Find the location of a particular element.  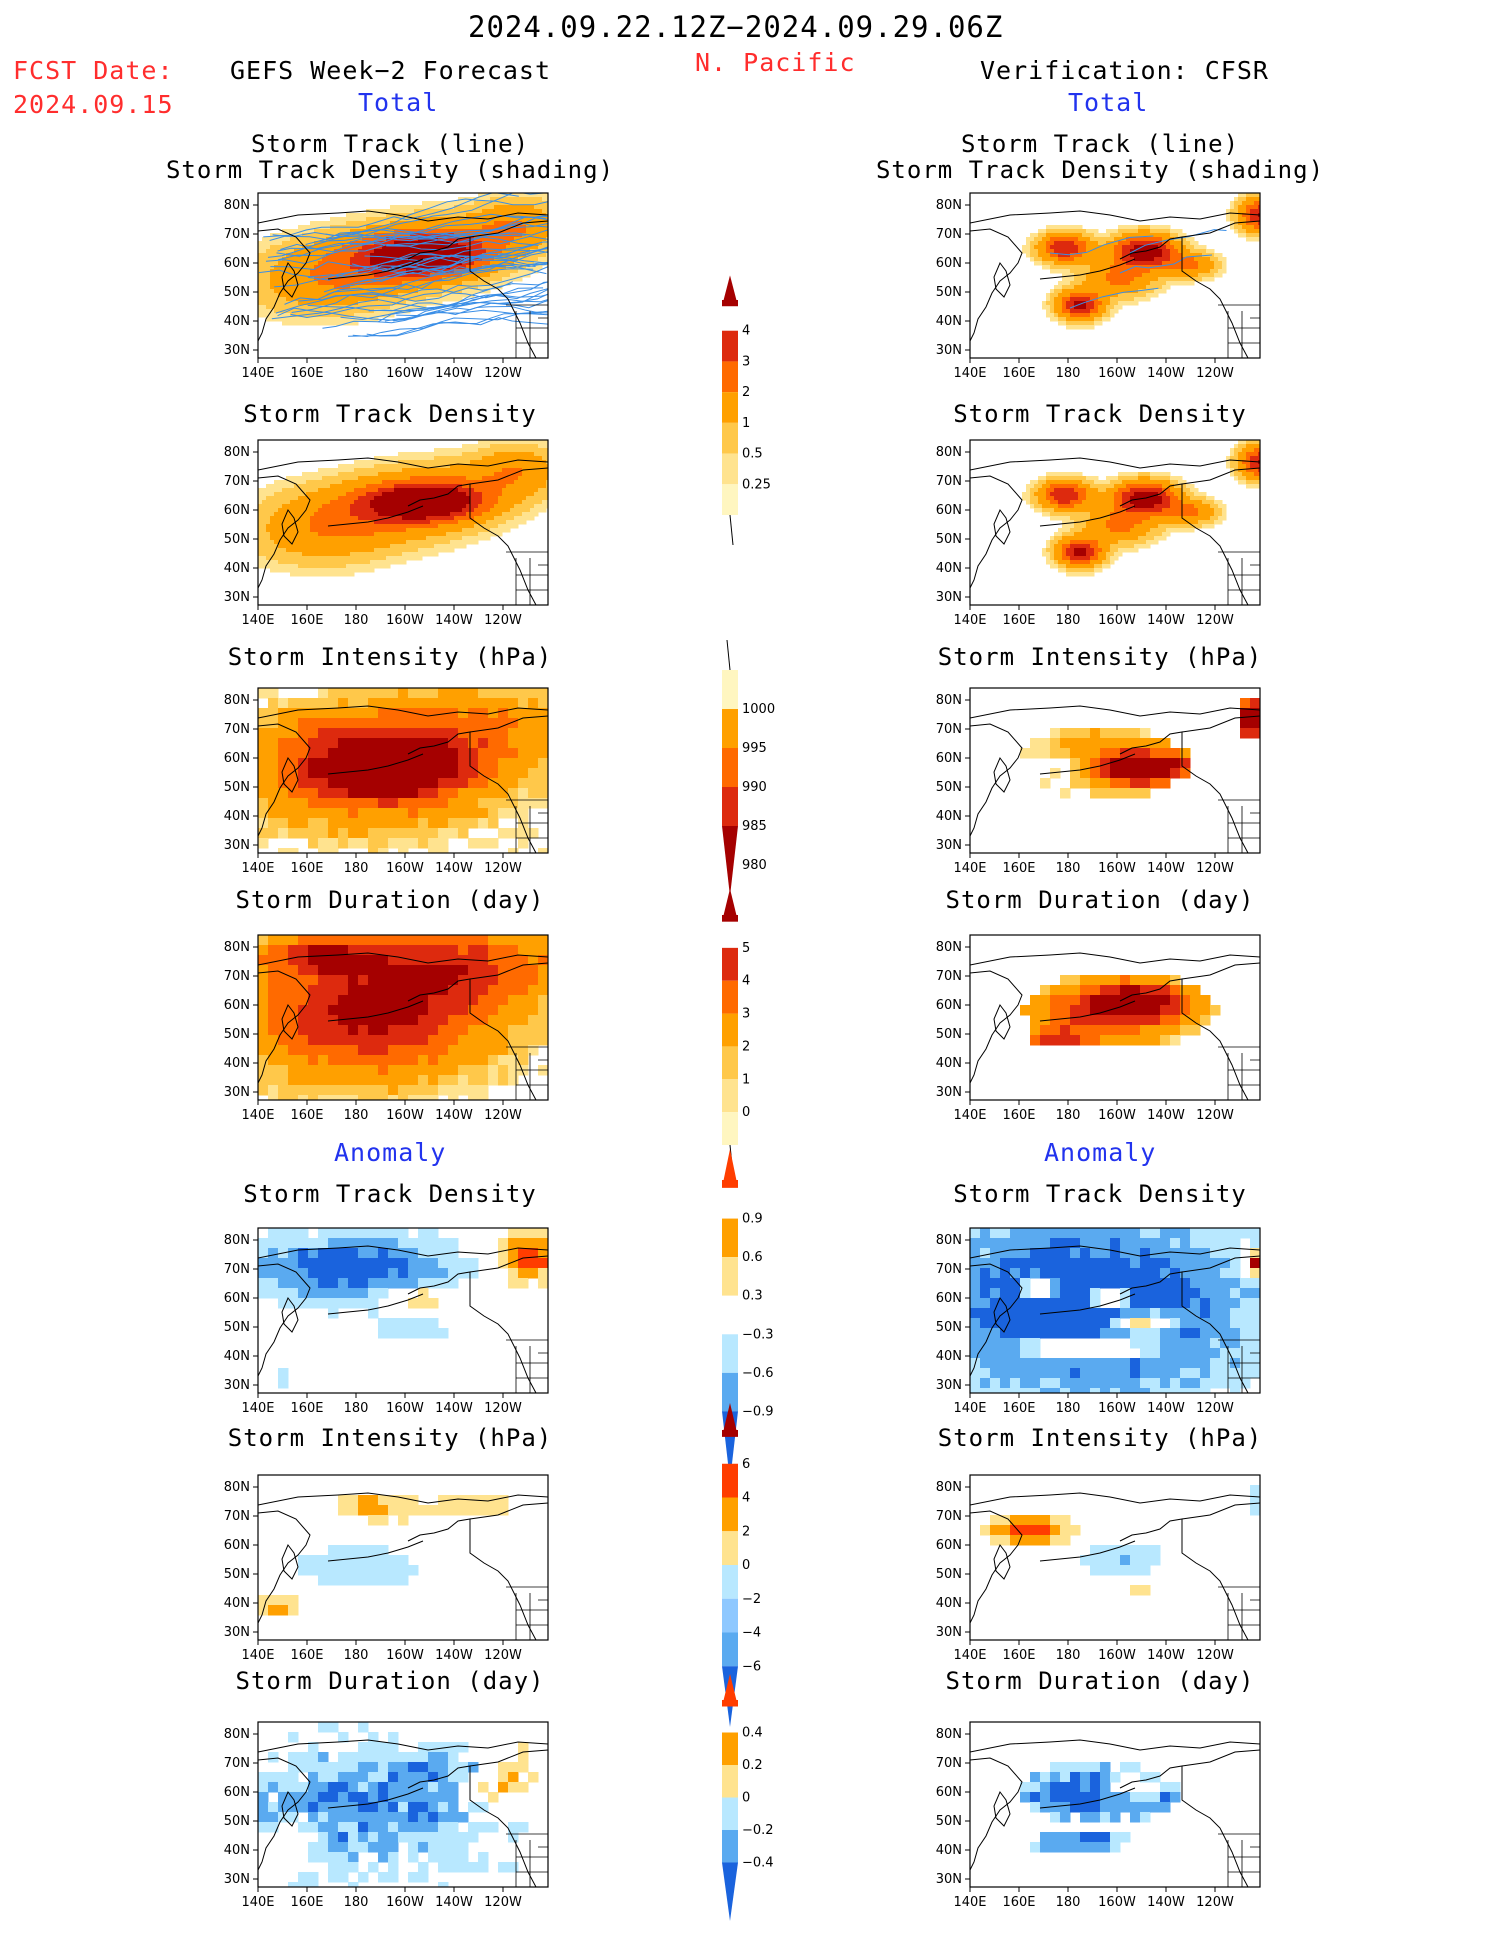

lon-tick-label: 120W is located at coordinates (503, 373).